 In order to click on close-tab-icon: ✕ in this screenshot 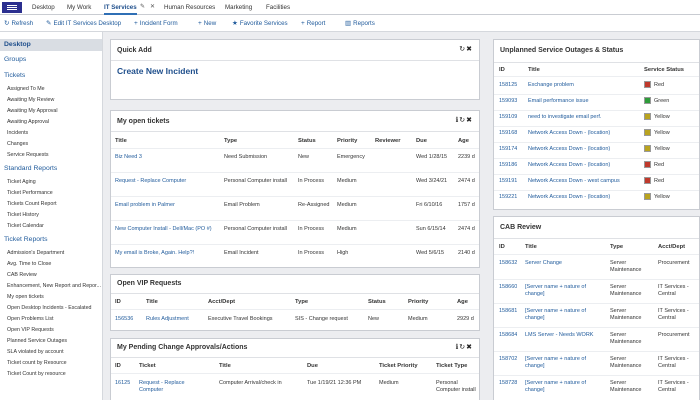, I will do `click(153, 7)`.